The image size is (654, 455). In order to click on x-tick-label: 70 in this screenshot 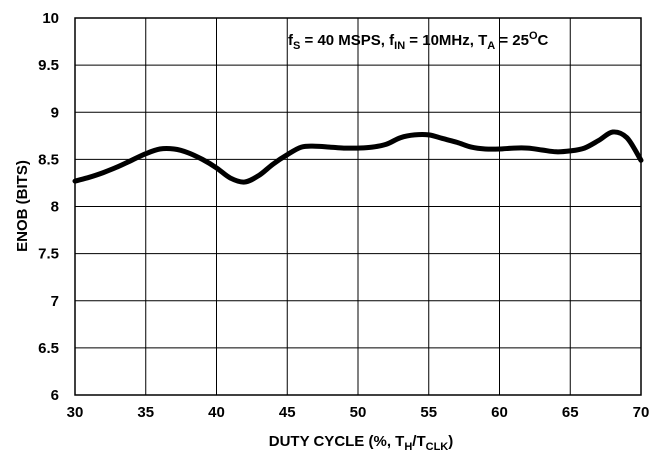, I will do `click(641, 412)`.